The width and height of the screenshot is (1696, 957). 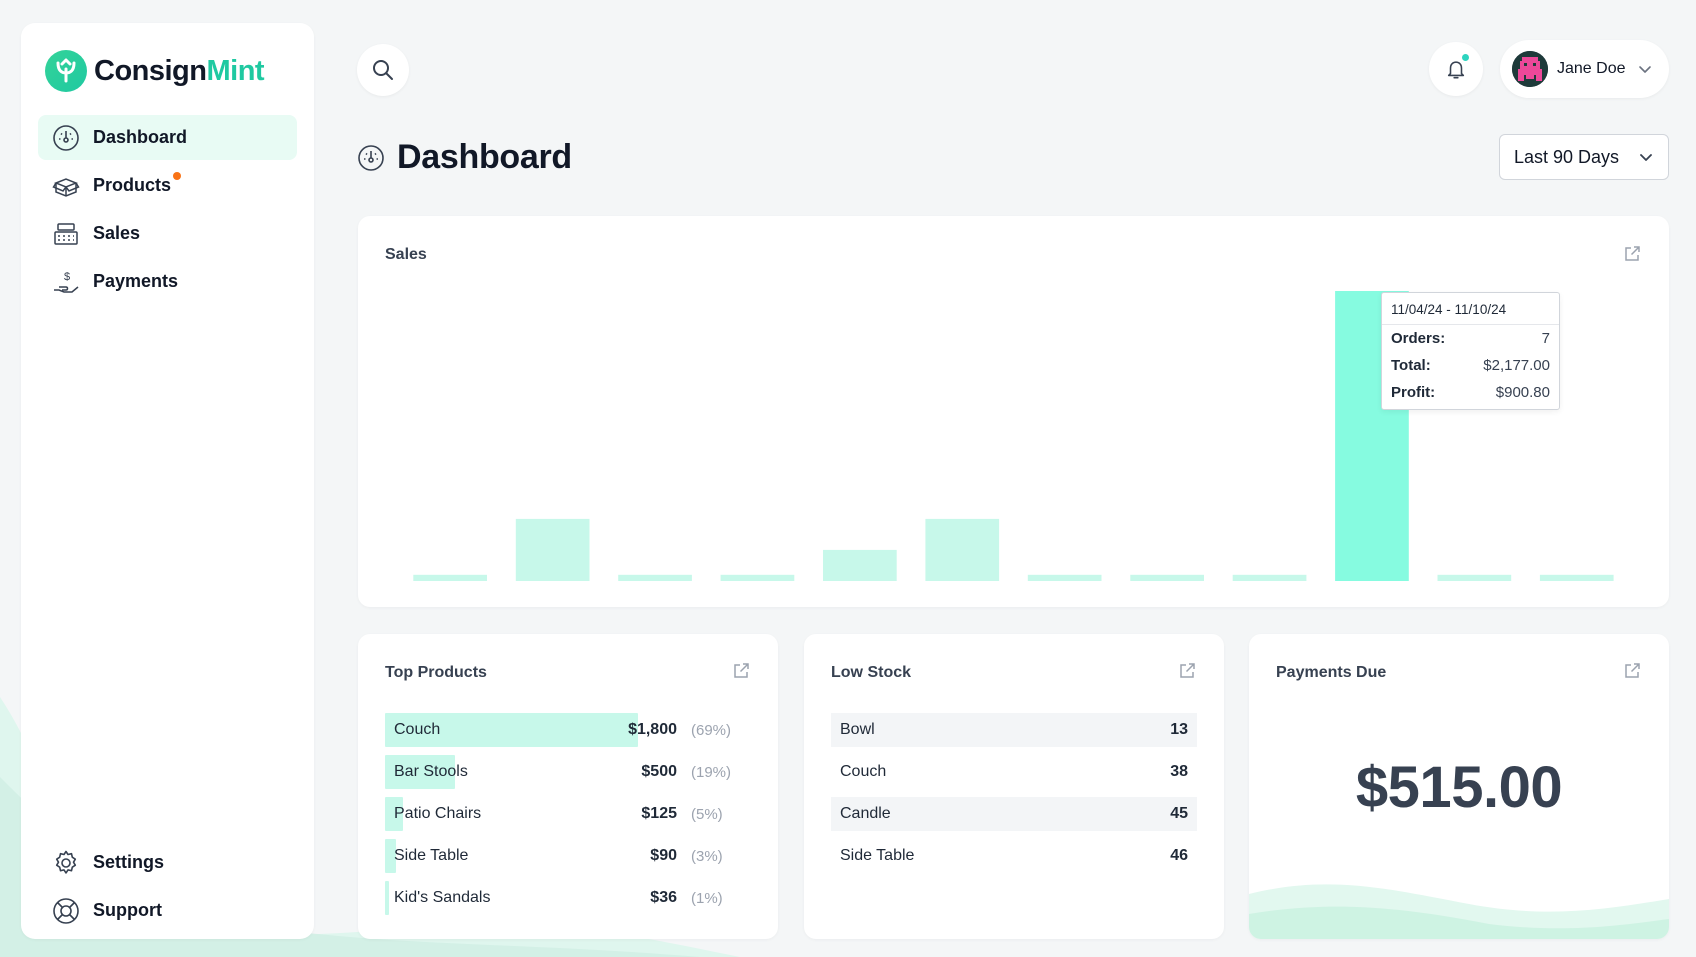 I want to click on logo-mark-icon, so click(x=66, y=71).